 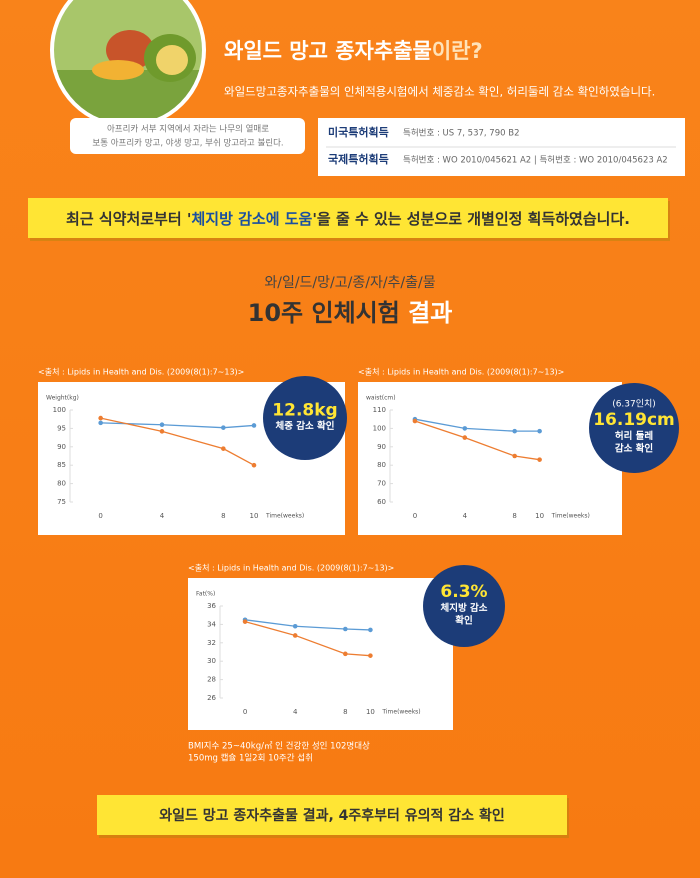 I want to click on header-title: 와일드 망고 종자추출물이란?, so click(x=353, y=51).